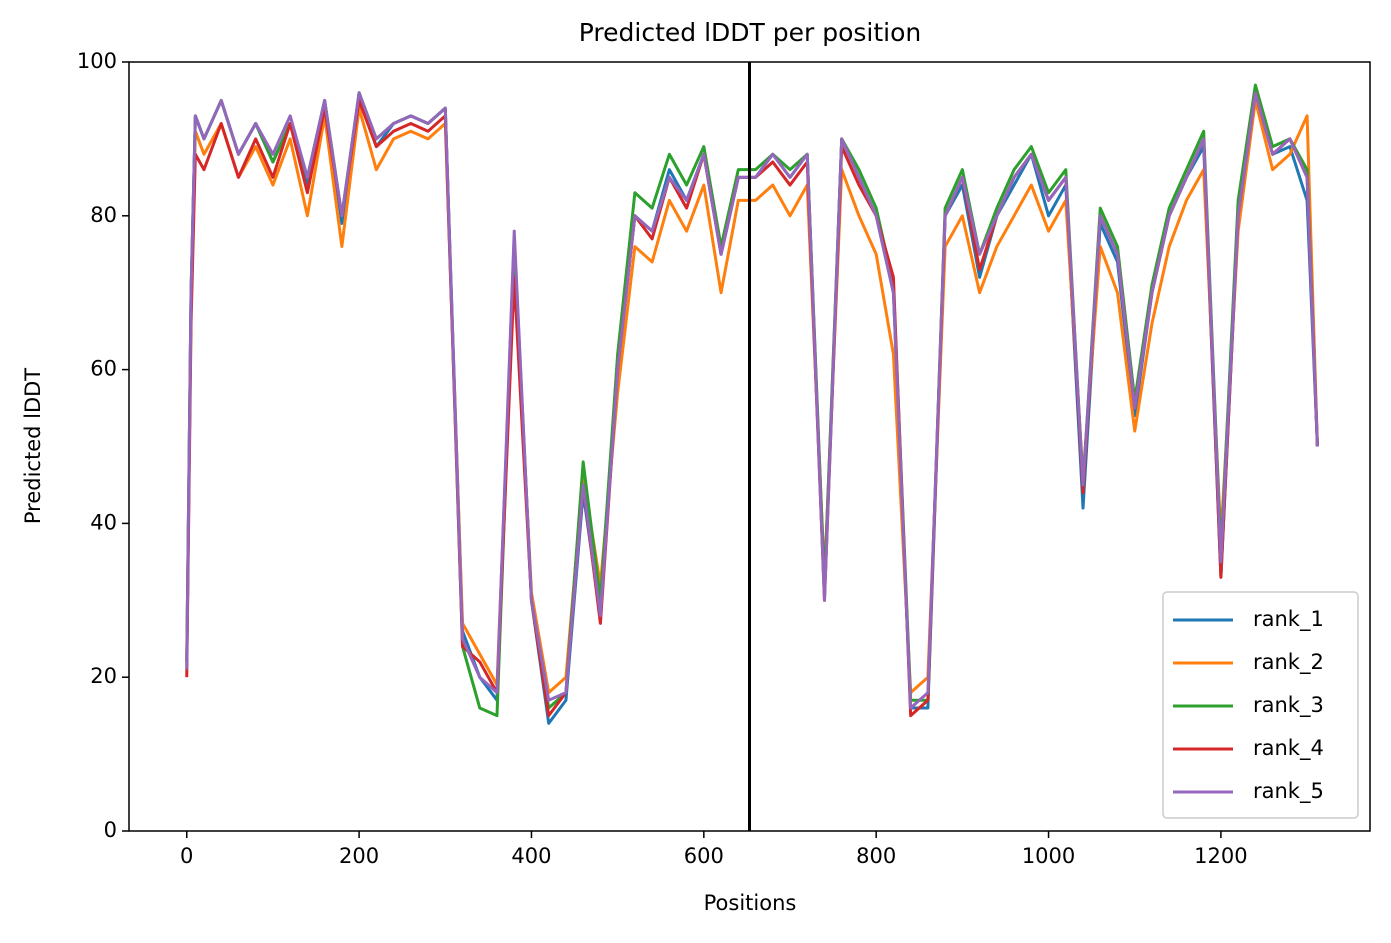 The image size is (1391, 943). Describe the element at coordinates (1288, 791) in the screenshot. I see `legend-label: rank_5` at that location.